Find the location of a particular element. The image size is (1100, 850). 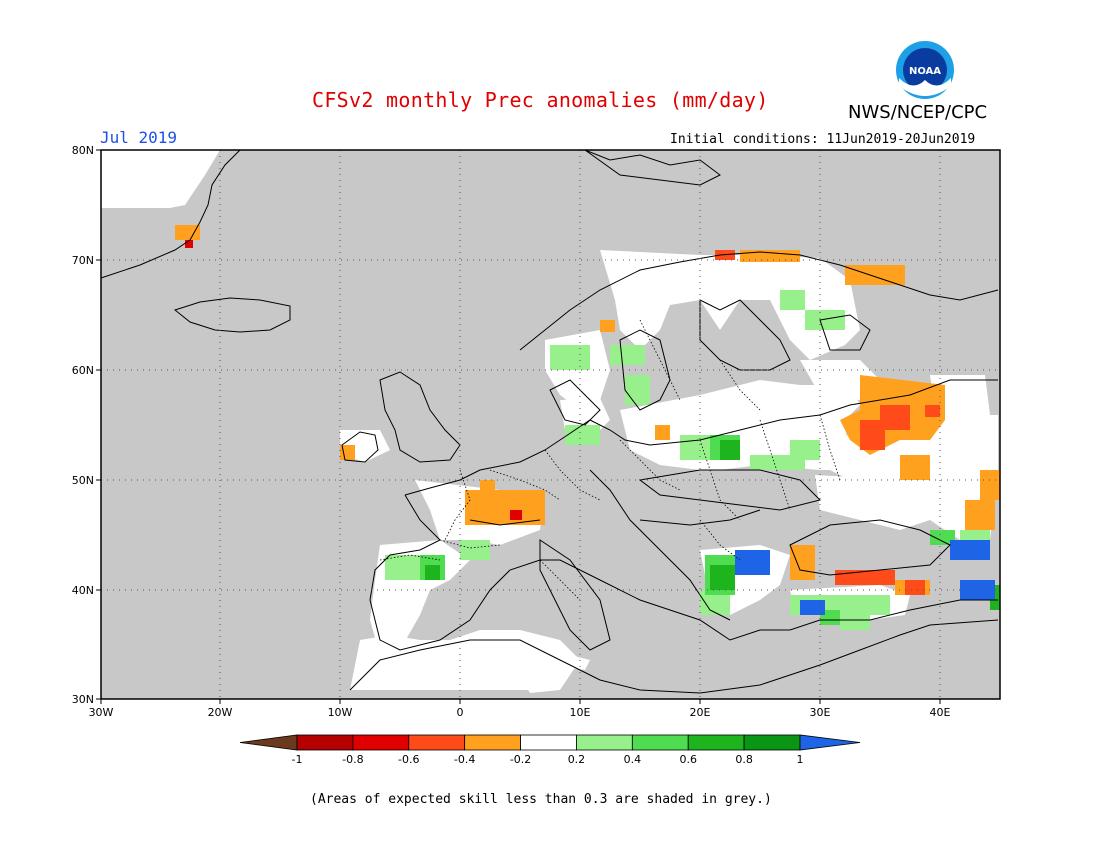

map-title: CFSv2 monthly Prec anomalies (mm/day) is located at coordinates (540, 100).